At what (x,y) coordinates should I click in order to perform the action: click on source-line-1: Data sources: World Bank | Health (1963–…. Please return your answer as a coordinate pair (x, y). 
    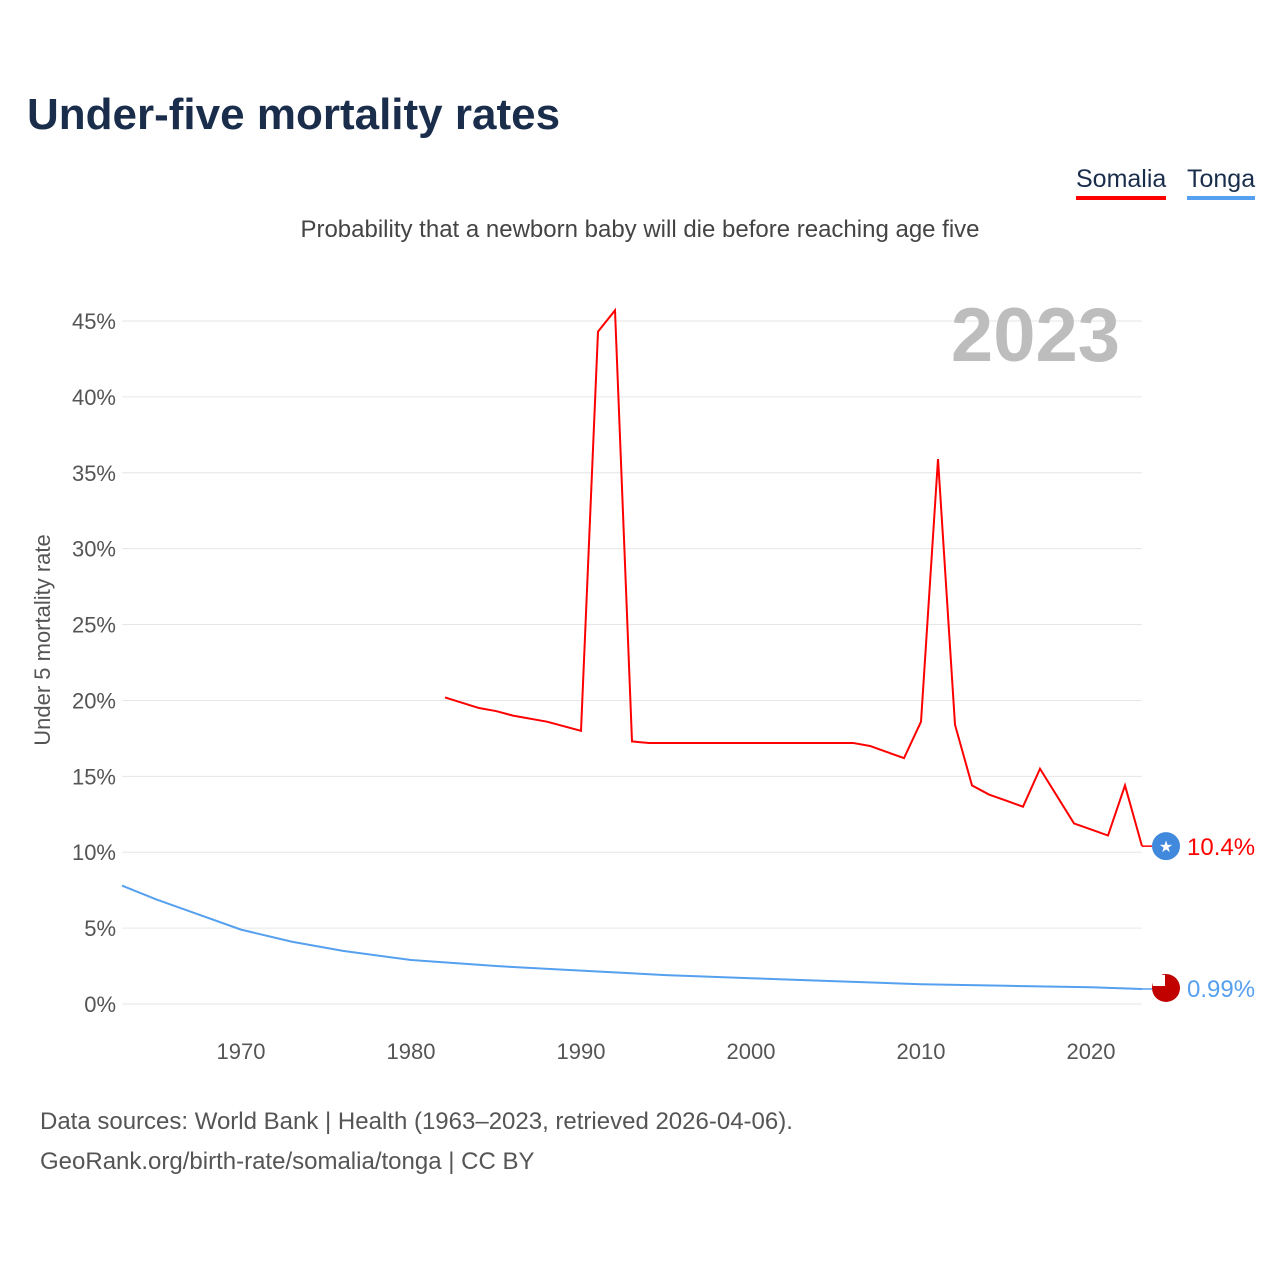
    Looking at the image, I should click on (416, 1121).